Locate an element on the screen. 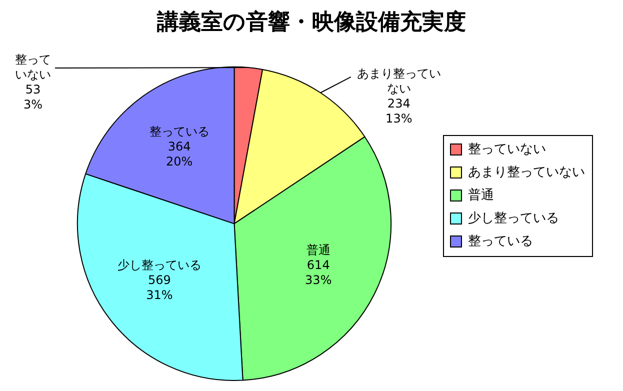 This screenshot has width=623, height=391. legend-label: 整っている is located at coordinates (500, 241).